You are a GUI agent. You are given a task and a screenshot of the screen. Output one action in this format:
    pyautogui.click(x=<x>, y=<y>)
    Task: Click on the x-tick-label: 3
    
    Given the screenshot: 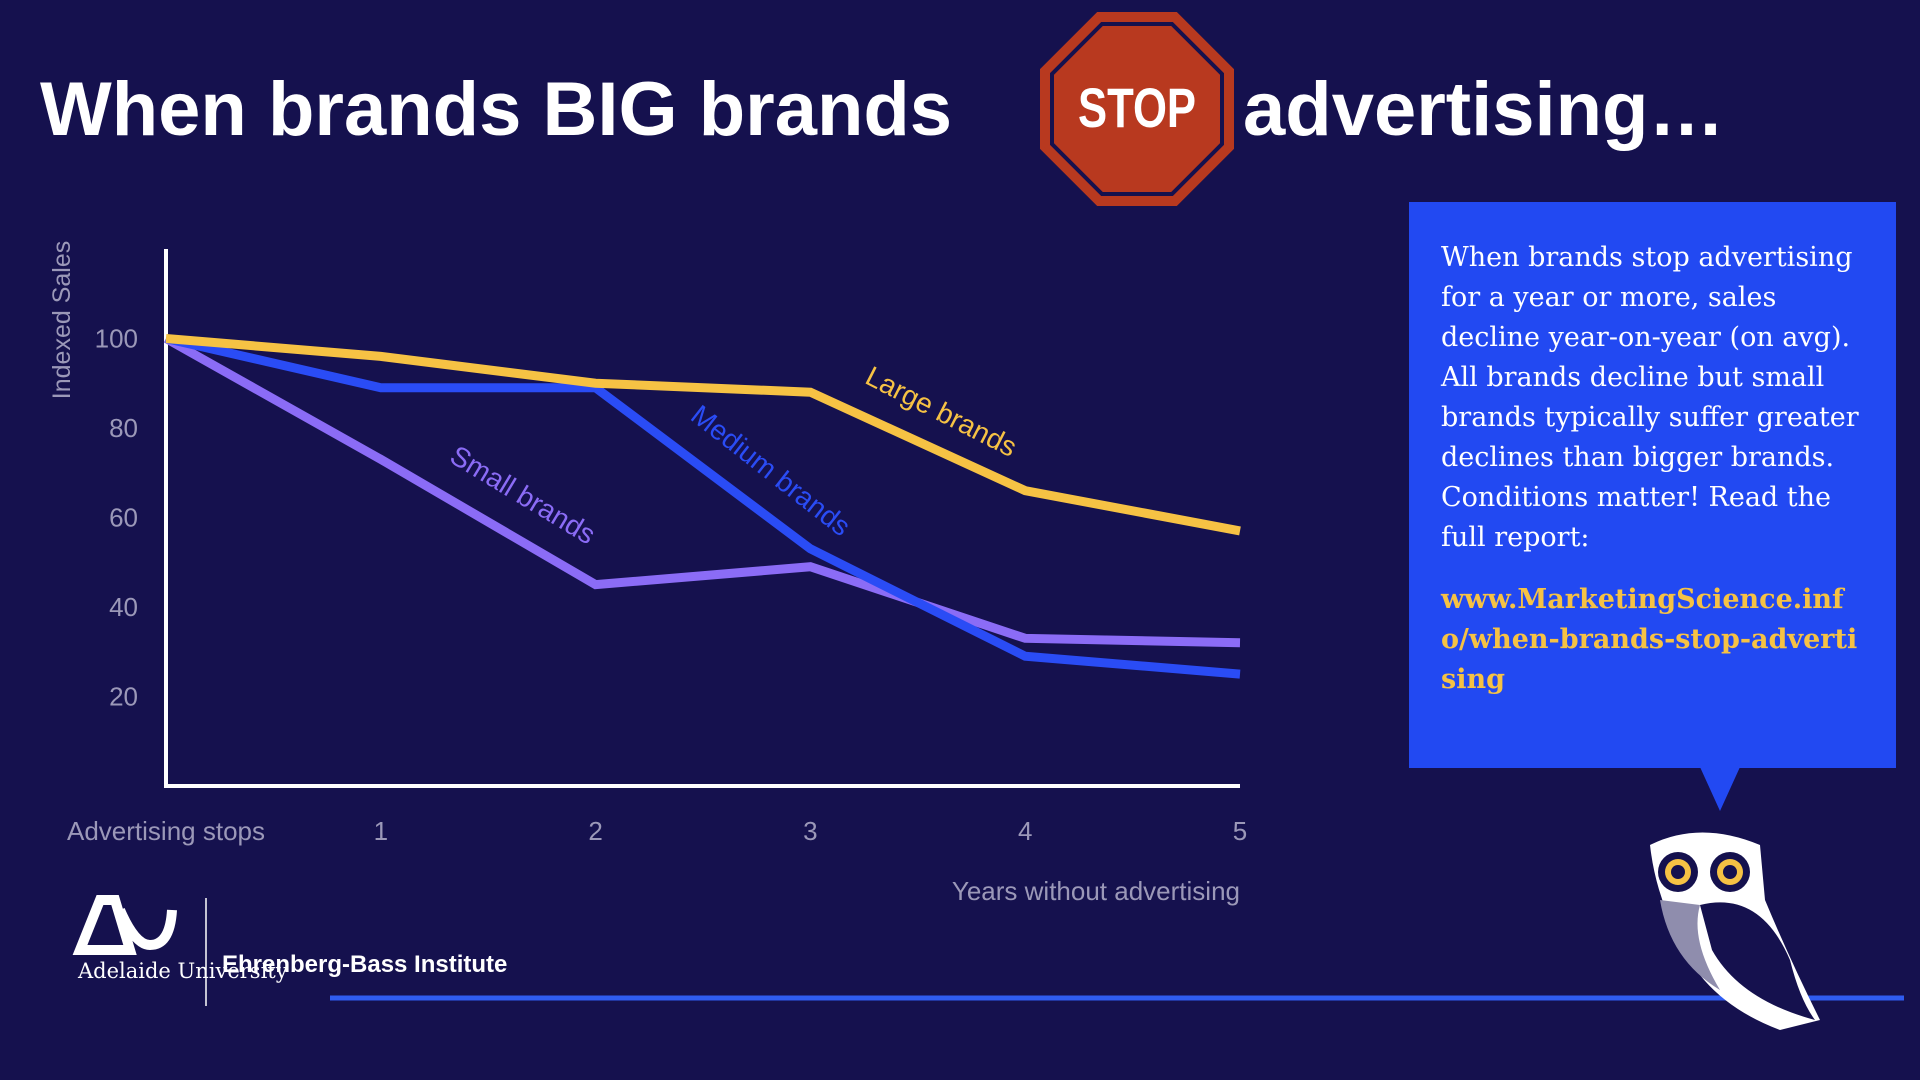 What is the action you would take?
    pyautogui.click(x=810, y=831)
    